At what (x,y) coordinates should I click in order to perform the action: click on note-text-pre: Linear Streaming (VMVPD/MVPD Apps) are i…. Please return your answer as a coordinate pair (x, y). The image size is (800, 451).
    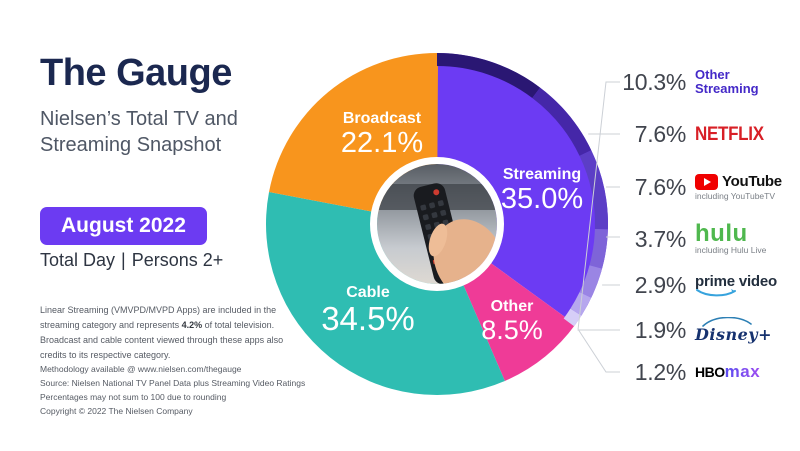
    Looking at the image, I should click on (158, 317).